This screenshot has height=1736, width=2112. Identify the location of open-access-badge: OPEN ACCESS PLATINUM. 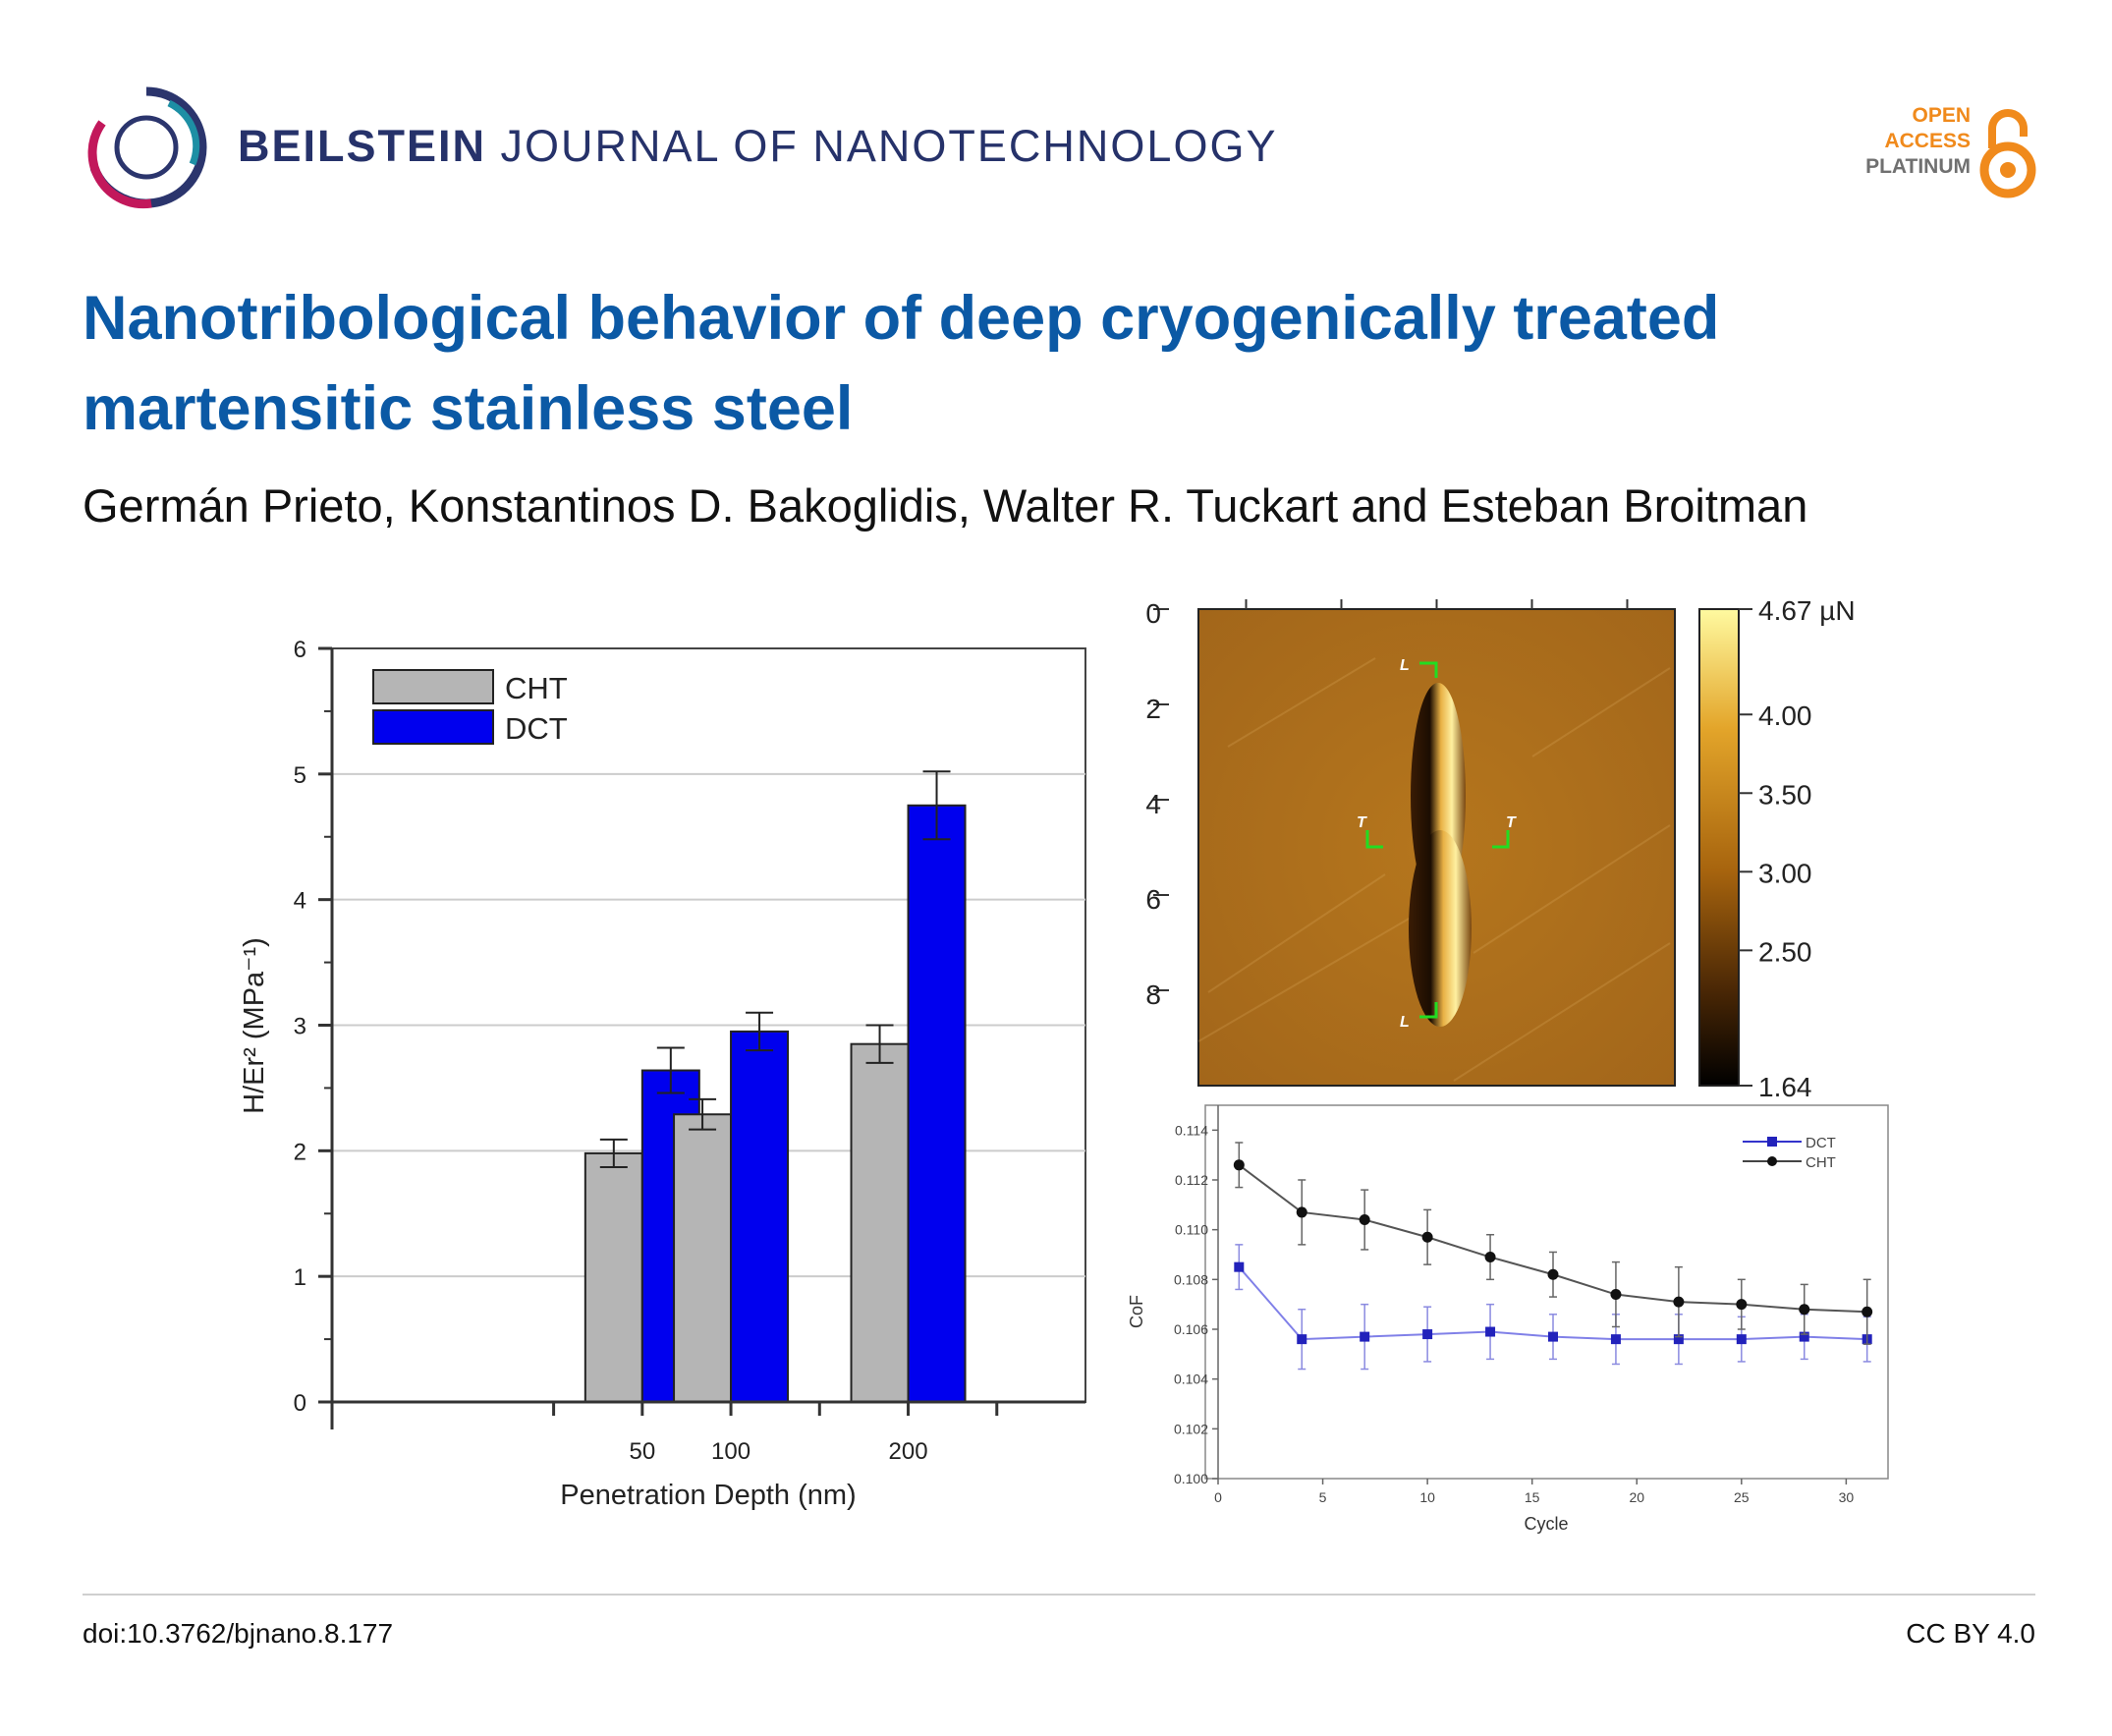
(1934, 152).